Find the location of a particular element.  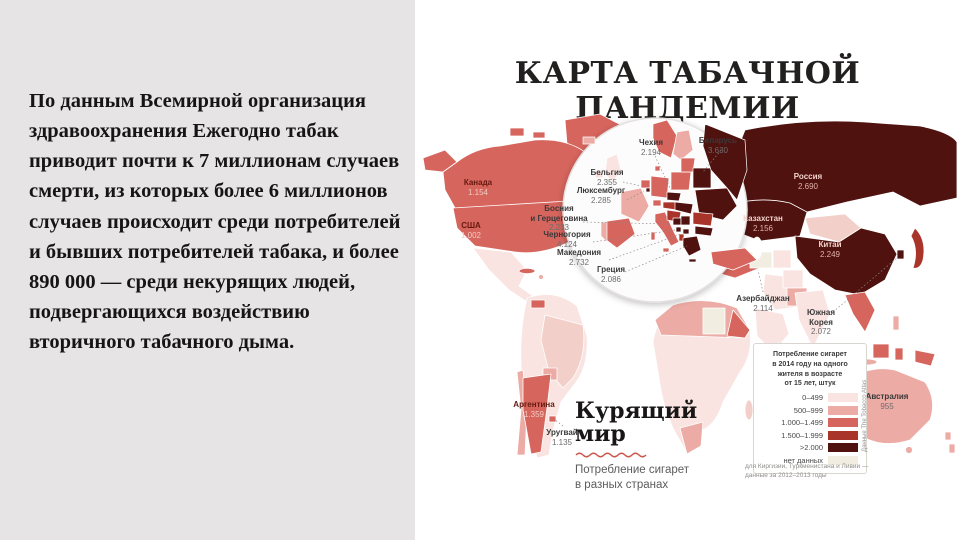

country-value: 1.359 is located at coordinates (534, 414).